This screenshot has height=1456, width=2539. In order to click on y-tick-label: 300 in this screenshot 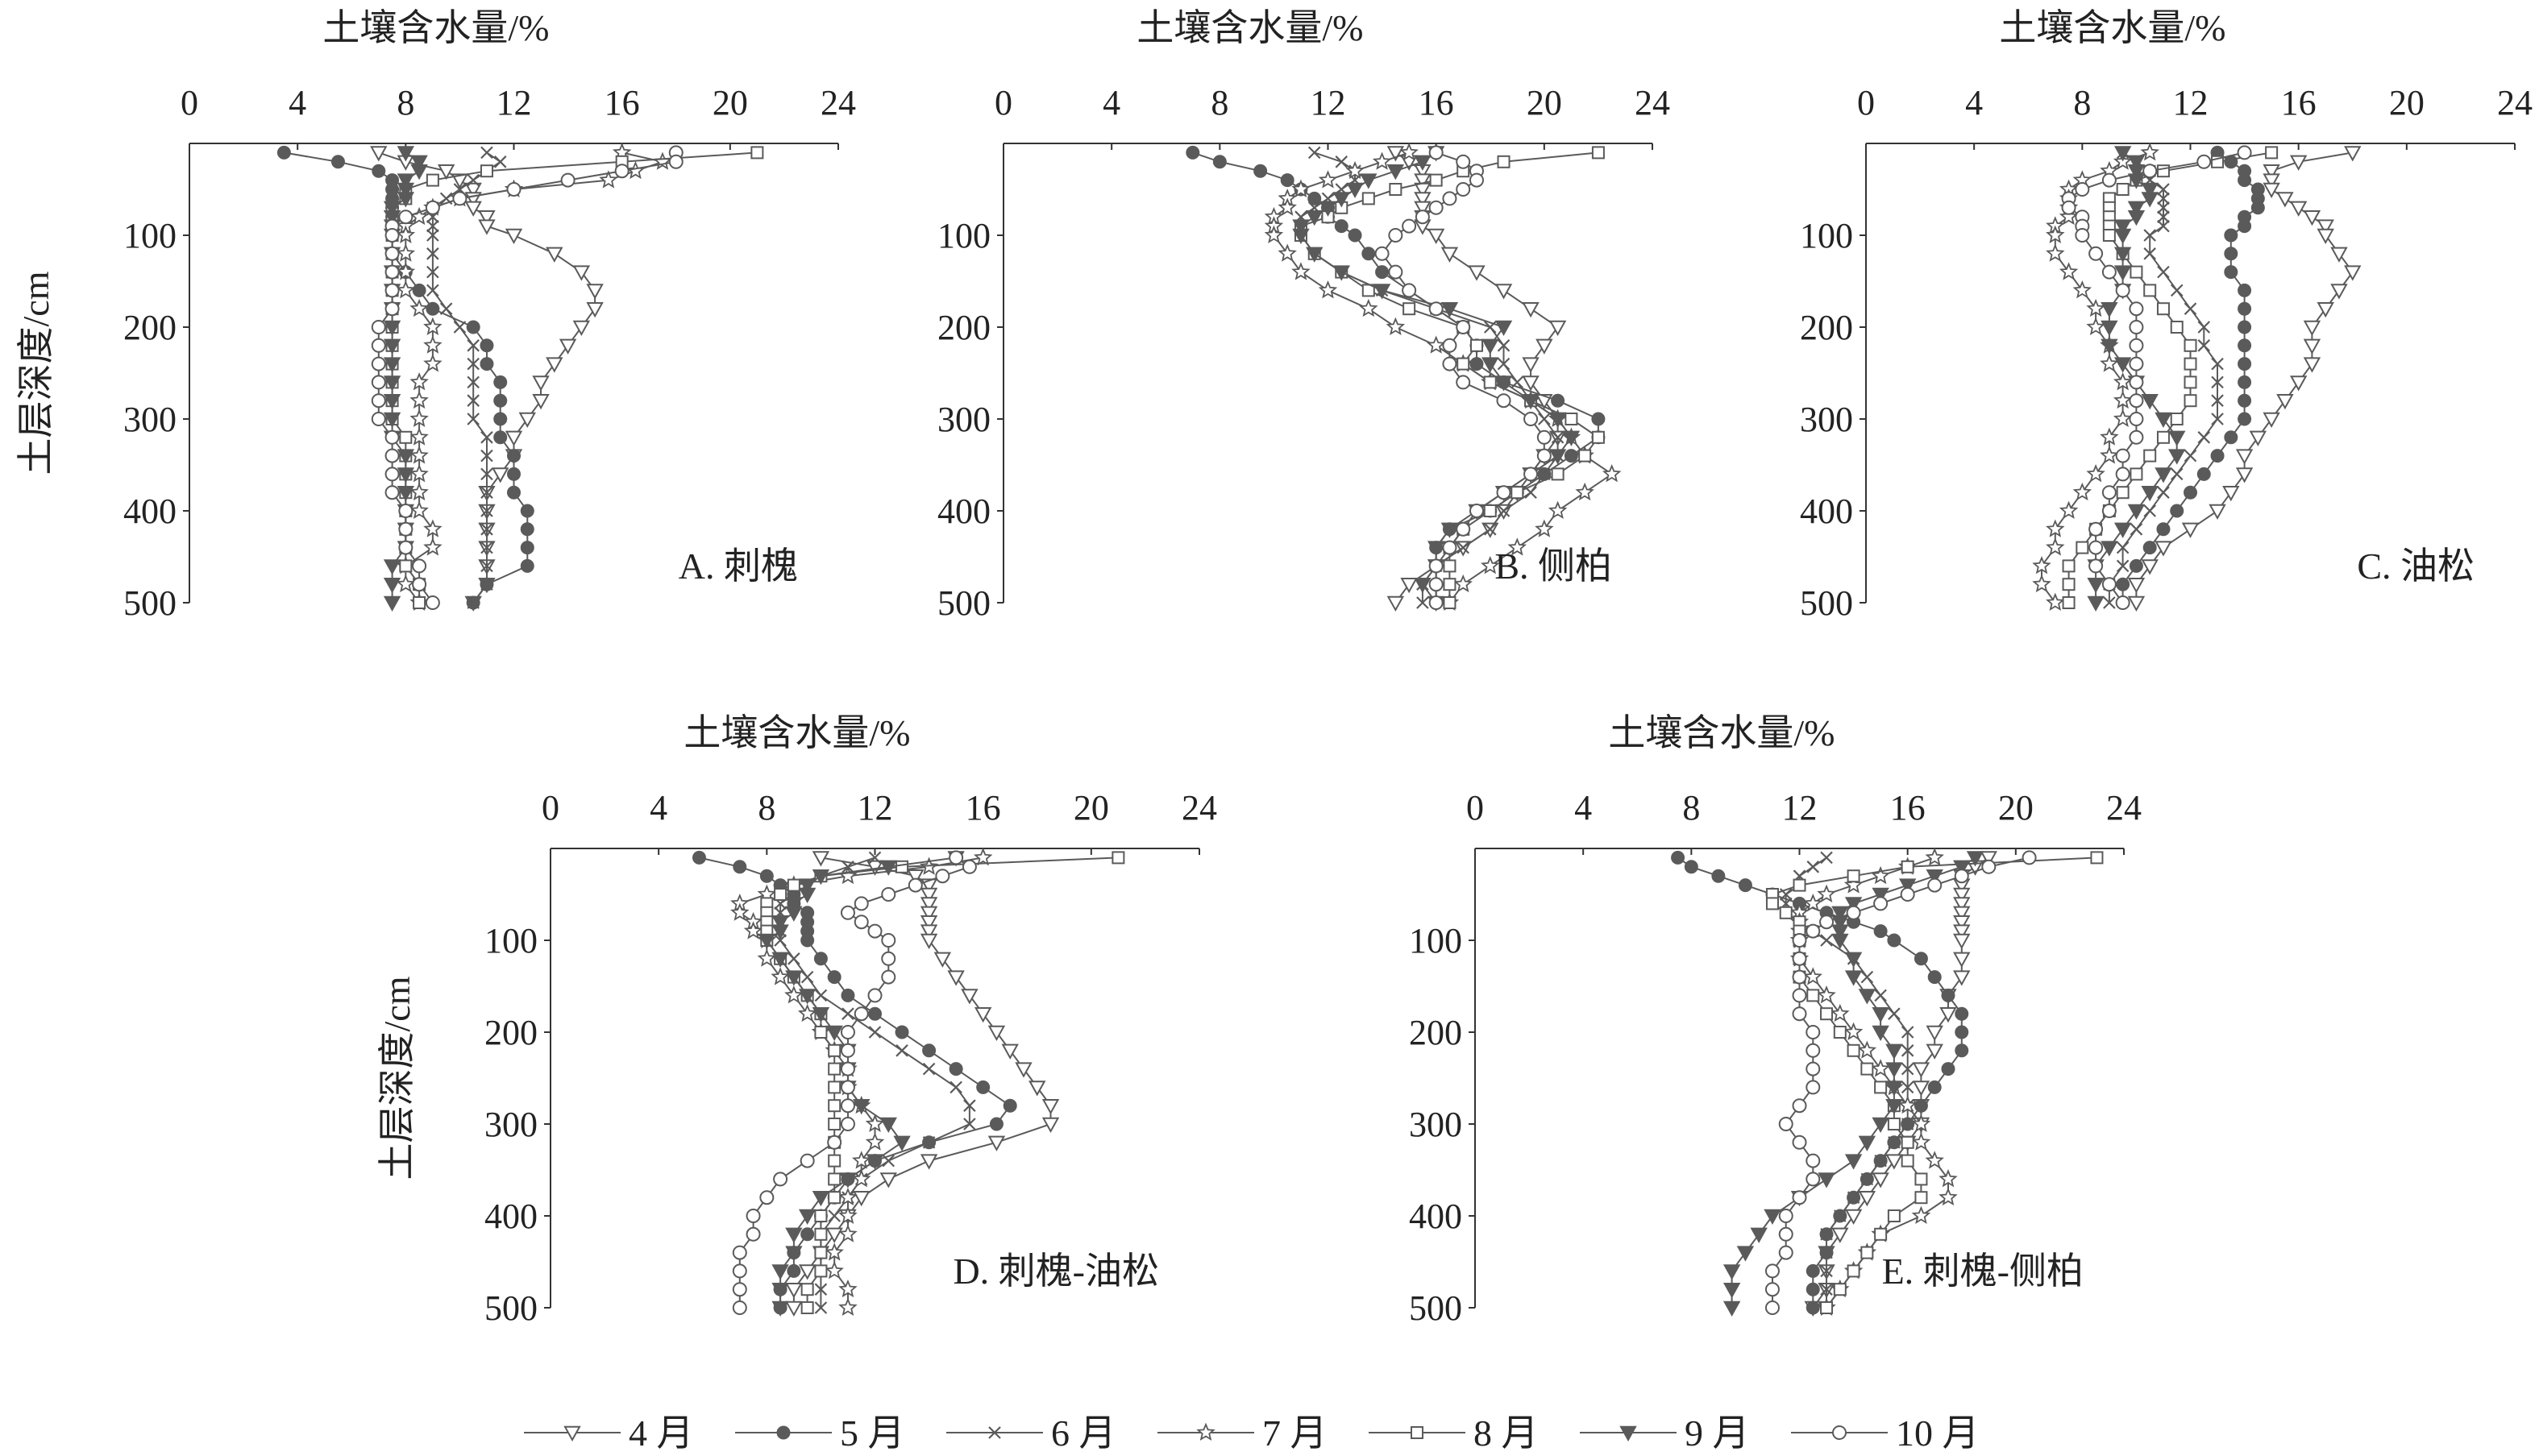, I will do `click(150, 420)`.